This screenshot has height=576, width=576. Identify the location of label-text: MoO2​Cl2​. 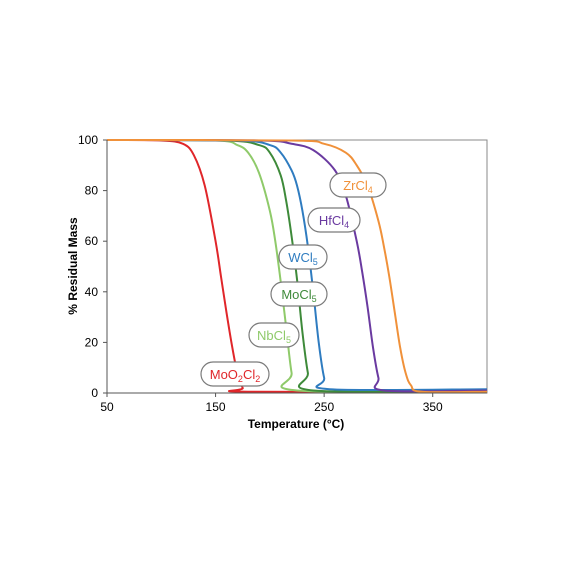
(235, 375).